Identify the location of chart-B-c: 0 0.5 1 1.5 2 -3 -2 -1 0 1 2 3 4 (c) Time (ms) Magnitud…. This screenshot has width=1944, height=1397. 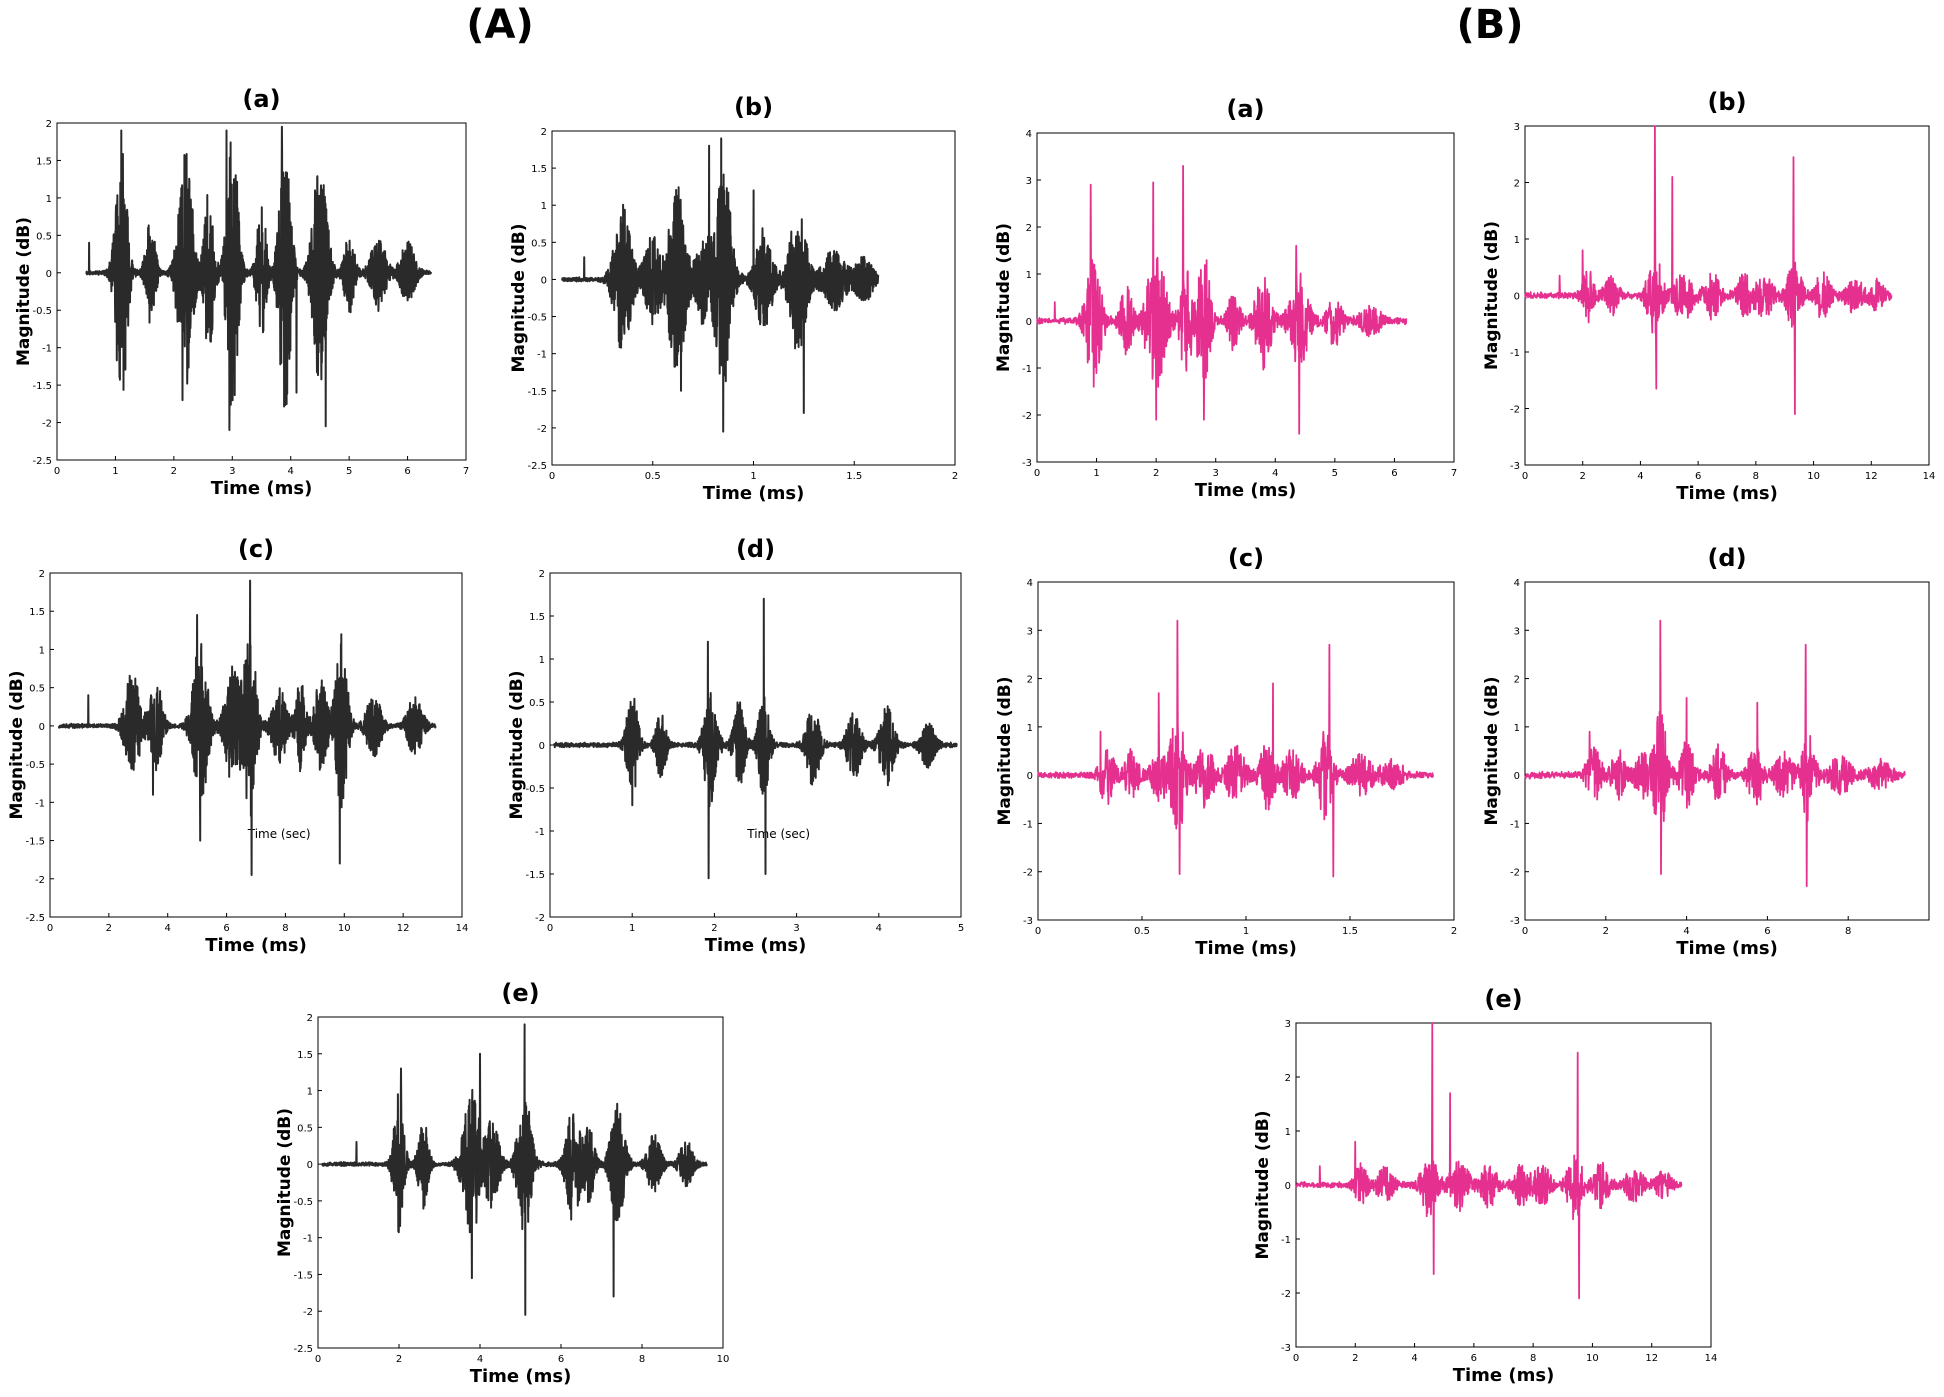
(1226, 751).